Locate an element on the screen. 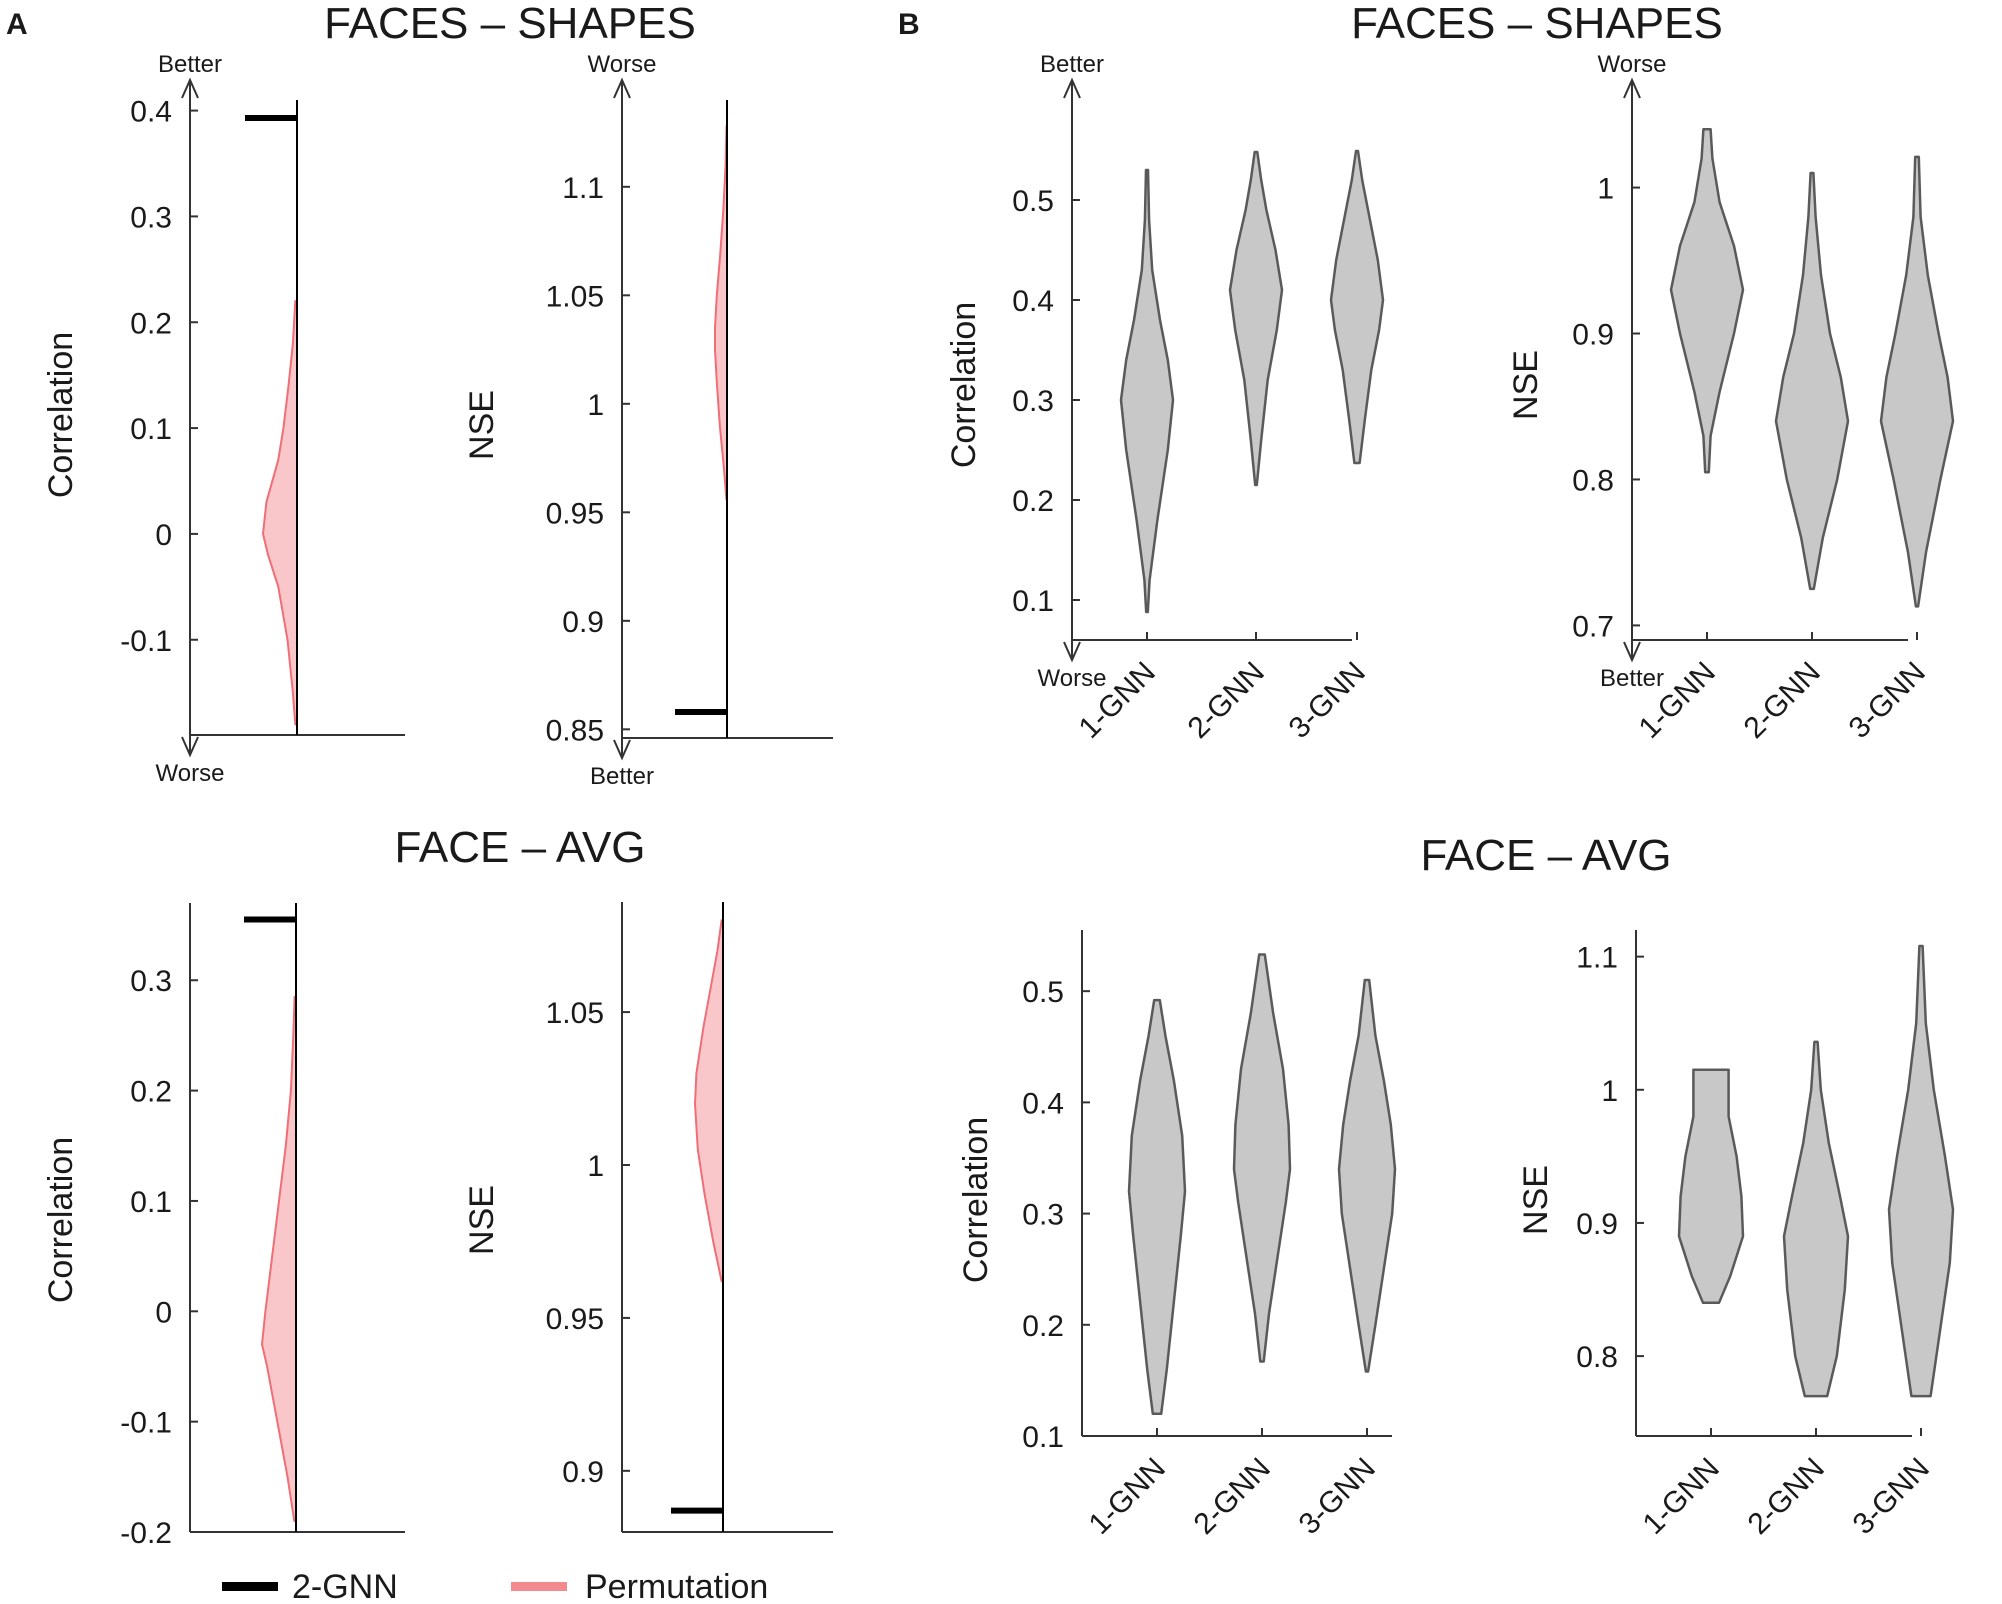 This screenshot has width=2002, height=1604. b2-xtick-label: 2-GNN is located at coordinates (1782, 700).